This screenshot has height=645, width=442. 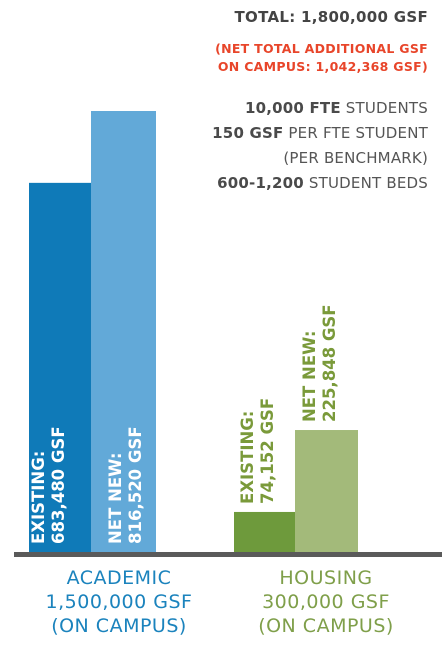 I want to click on bar-academic-net-new, so click(x=123, y=331).